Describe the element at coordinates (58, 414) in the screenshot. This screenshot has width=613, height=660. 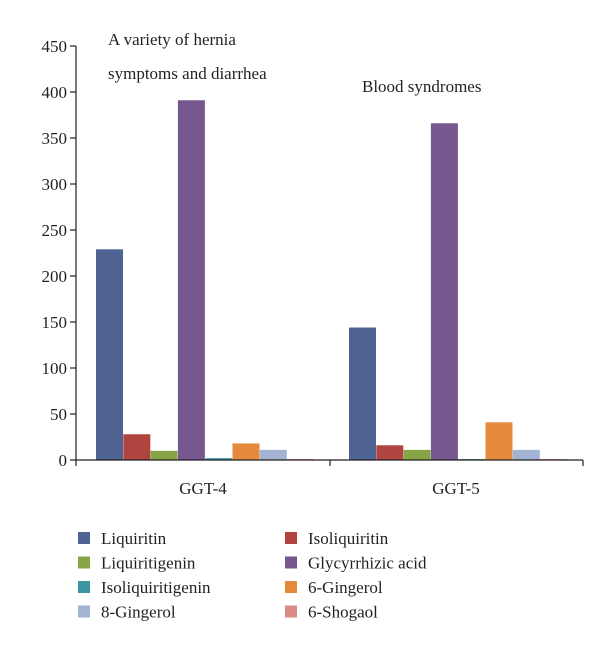
I see `y-tick-label: 50` at that location.